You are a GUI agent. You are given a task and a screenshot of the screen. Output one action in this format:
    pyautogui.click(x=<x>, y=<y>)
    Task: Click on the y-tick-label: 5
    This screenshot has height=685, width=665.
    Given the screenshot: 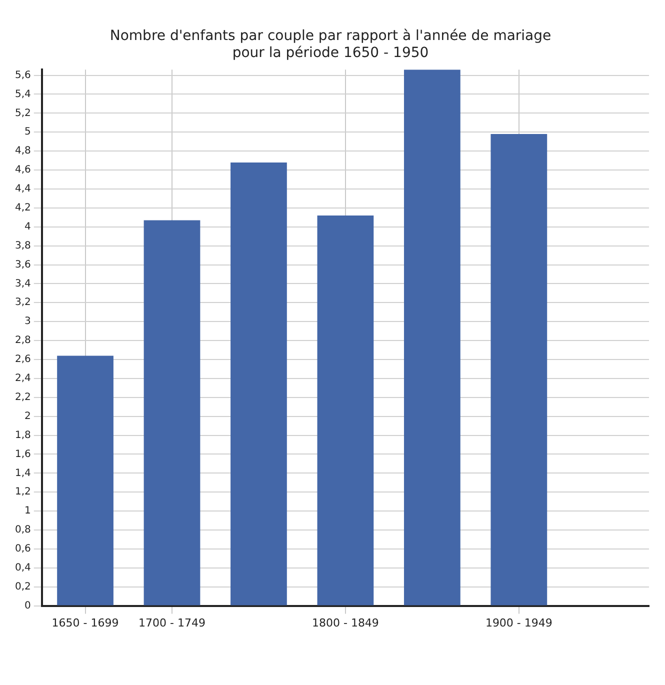 What is the action you would take?
    pyautogui.click(x=27, y=132)
    